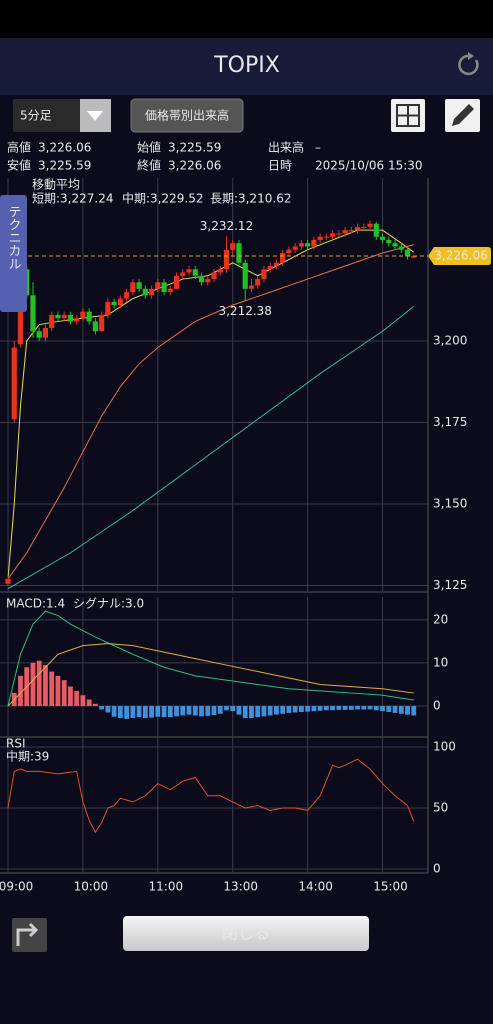 The width and height of the screenshot is (493, 1024). I want to click on title: TOPIX, so click(246, 65).